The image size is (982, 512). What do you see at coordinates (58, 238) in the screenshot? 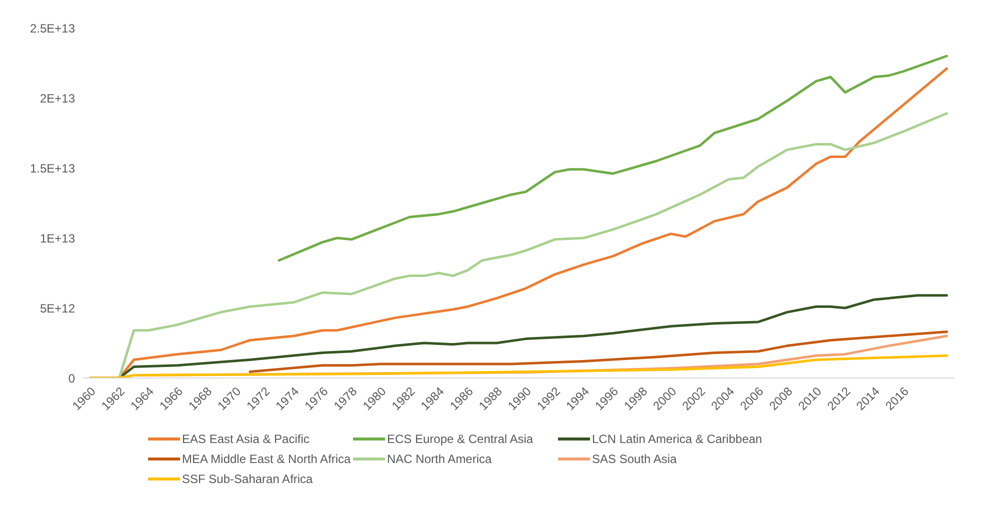
I see `y-tick-label: 1E+13` at bounding box center [58, 238].